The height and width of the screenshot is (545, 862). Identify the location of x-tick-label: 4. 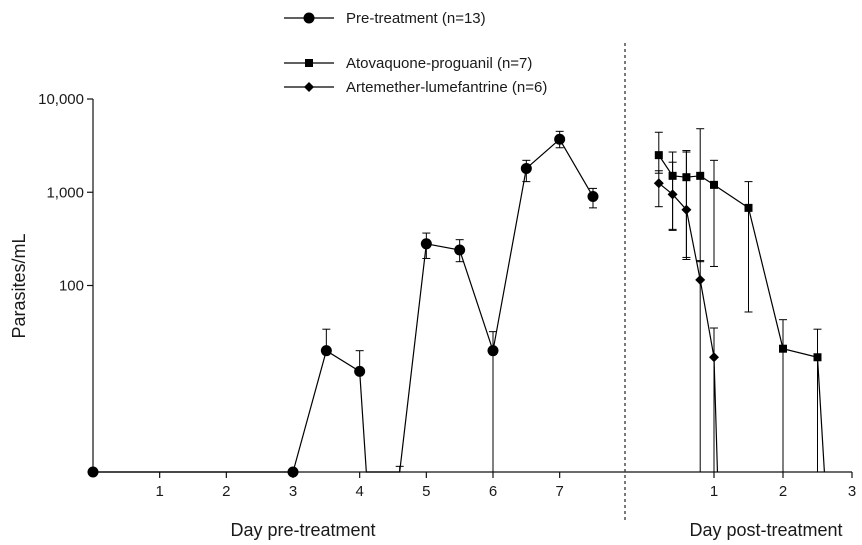
(359, 491).